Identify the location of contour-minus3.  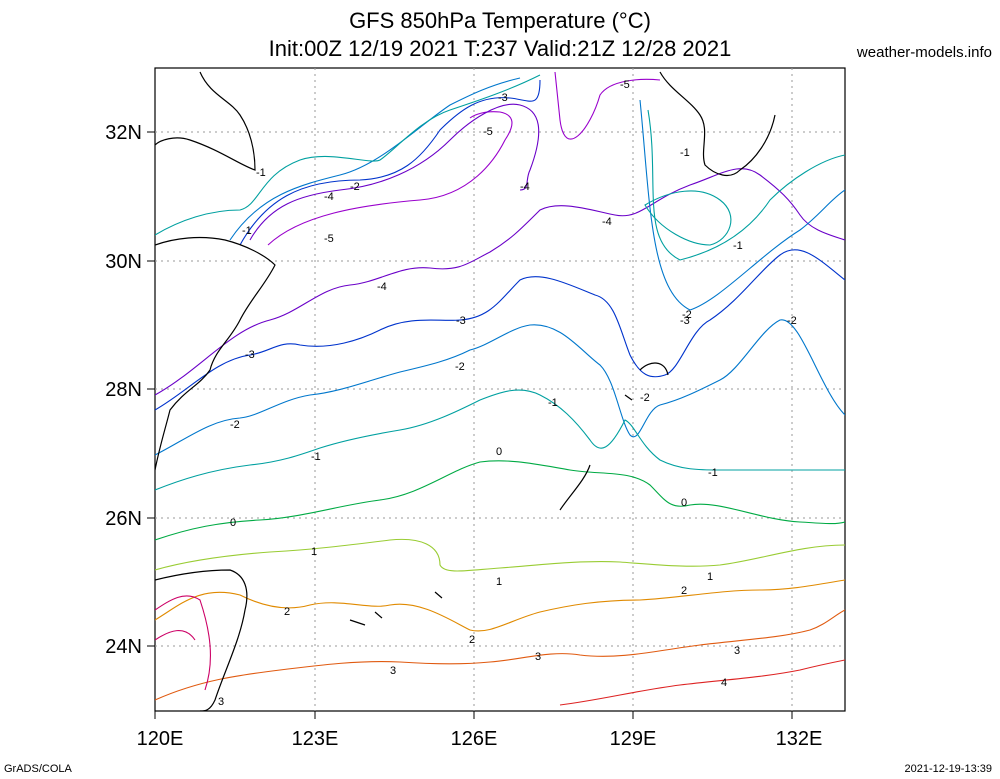
(500, 330).